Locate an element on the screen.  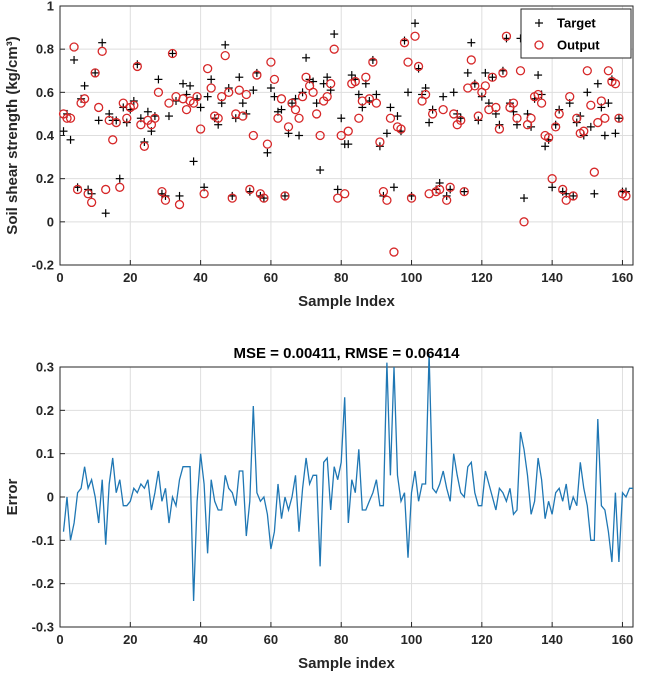
x-tick-label: 0 is located at coordinates (59, 277).